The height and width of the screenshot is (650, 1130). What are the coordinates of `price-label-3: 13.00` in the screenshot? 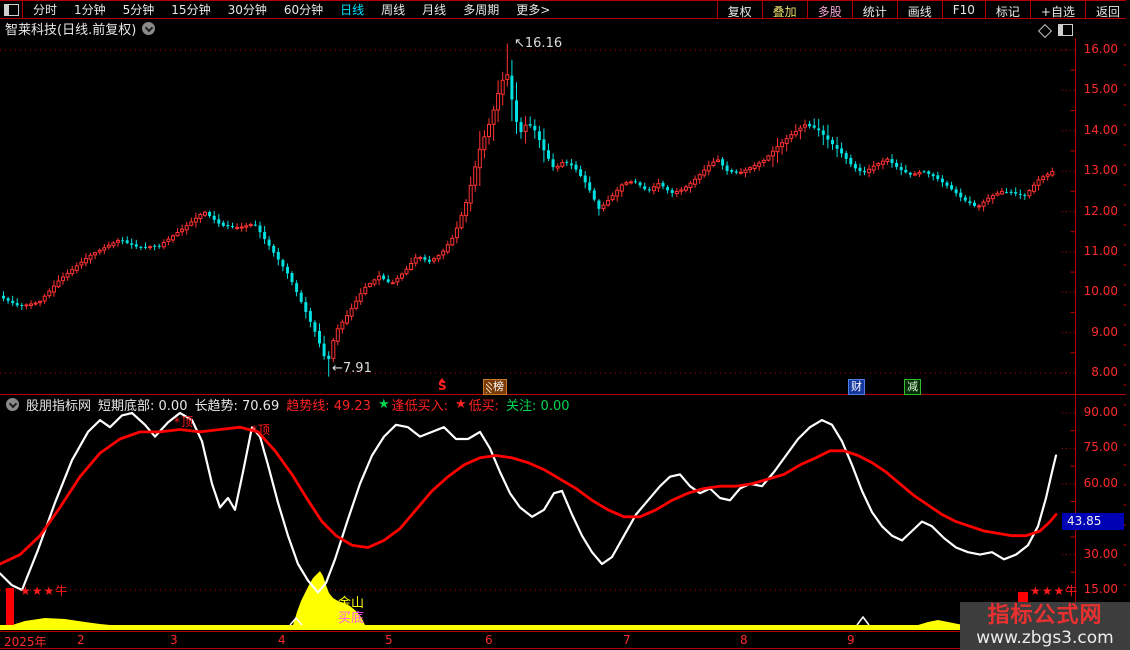 It's located at (1100, 170).